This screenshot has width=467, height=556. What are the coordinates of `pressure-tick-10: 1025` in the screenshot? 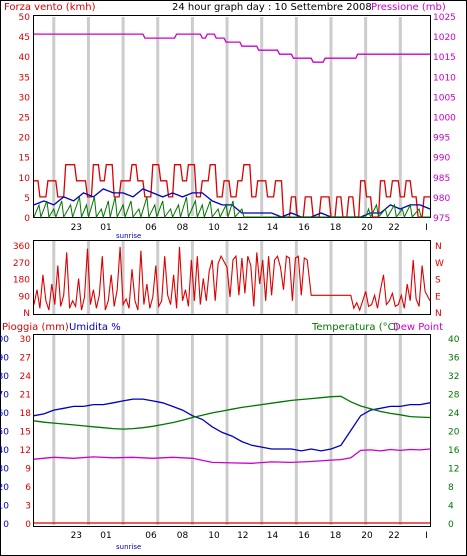 It's located at (444, 18).